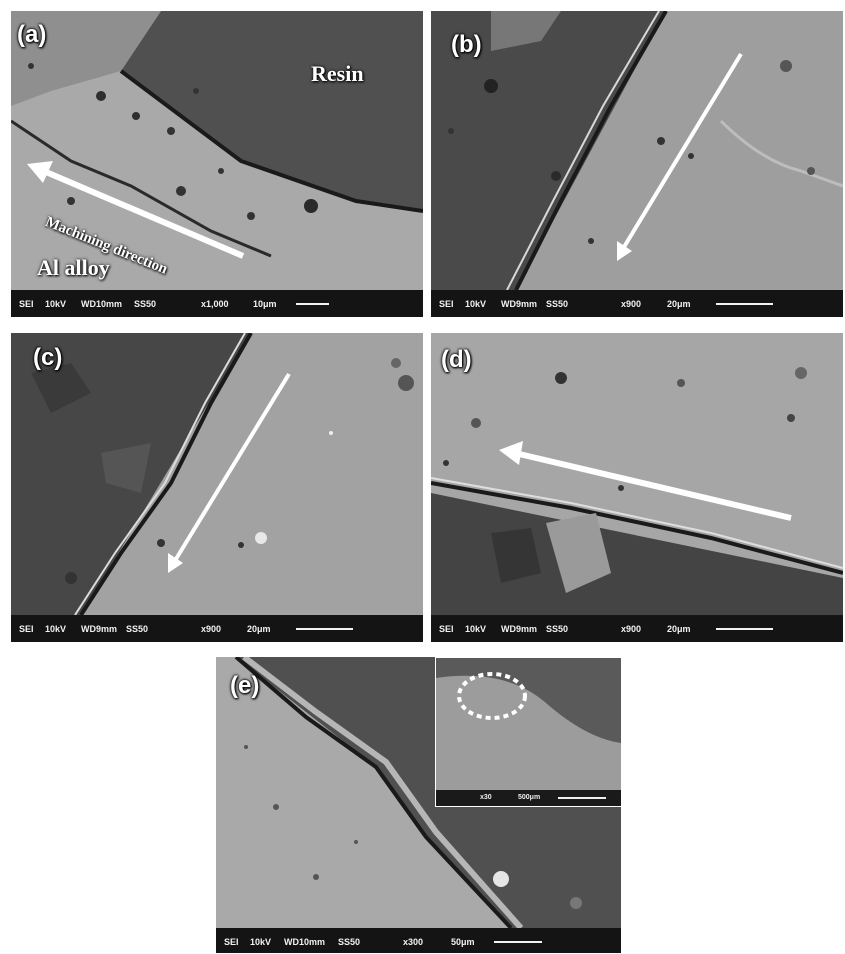 This screenshot has width=845, height=954. I want to click on info-bar: SEI 10kV WD10mm SS50 x300 50μm, so click(418, 940).